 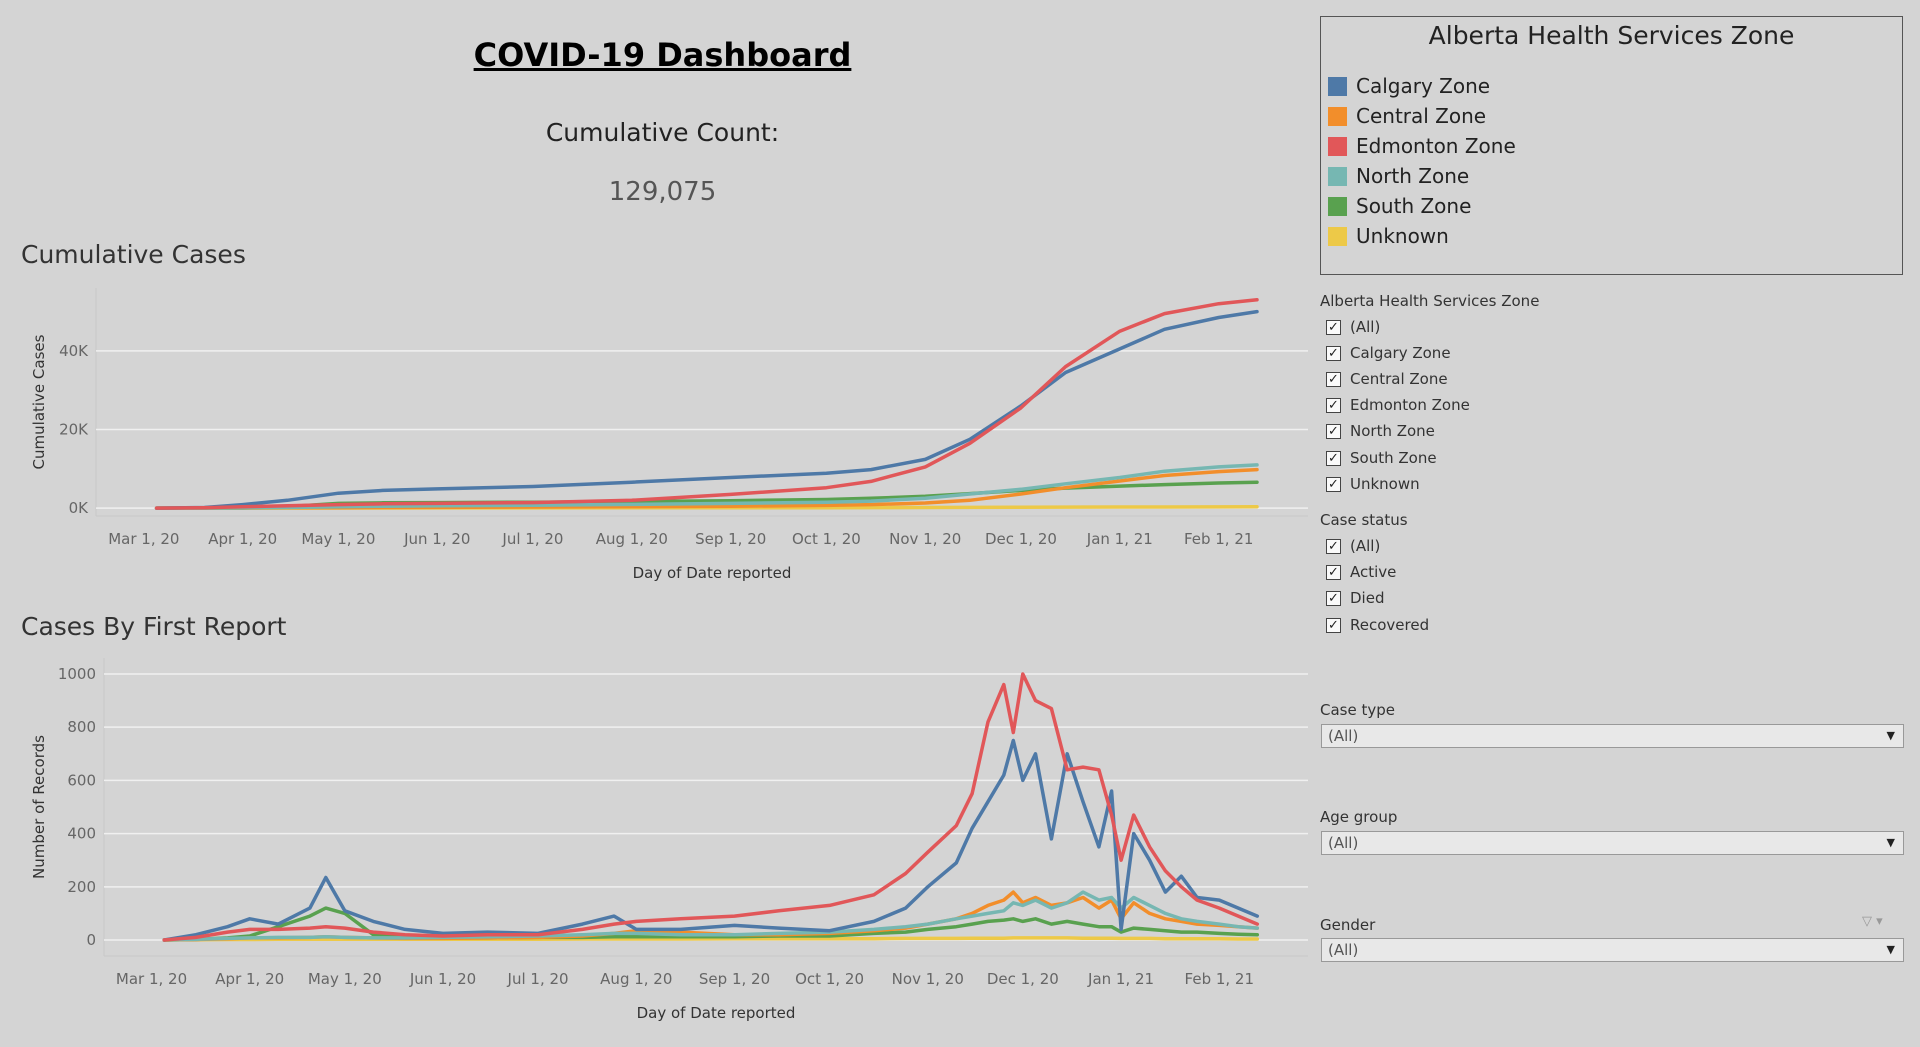 What do you see at coordinates (1364, 520) in the screenshot?
I see `case-status-filter-label: Case status` at bounding box center [1364, 520].